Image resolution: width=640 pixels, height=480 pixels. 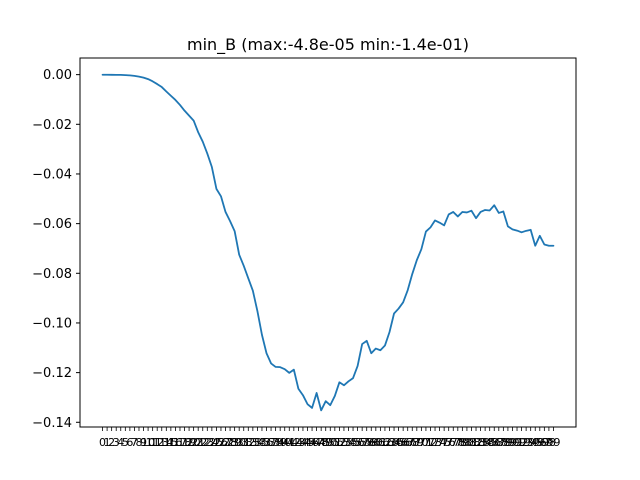 I want to click on x-tick-label: 99, so click(x=553, y=442).